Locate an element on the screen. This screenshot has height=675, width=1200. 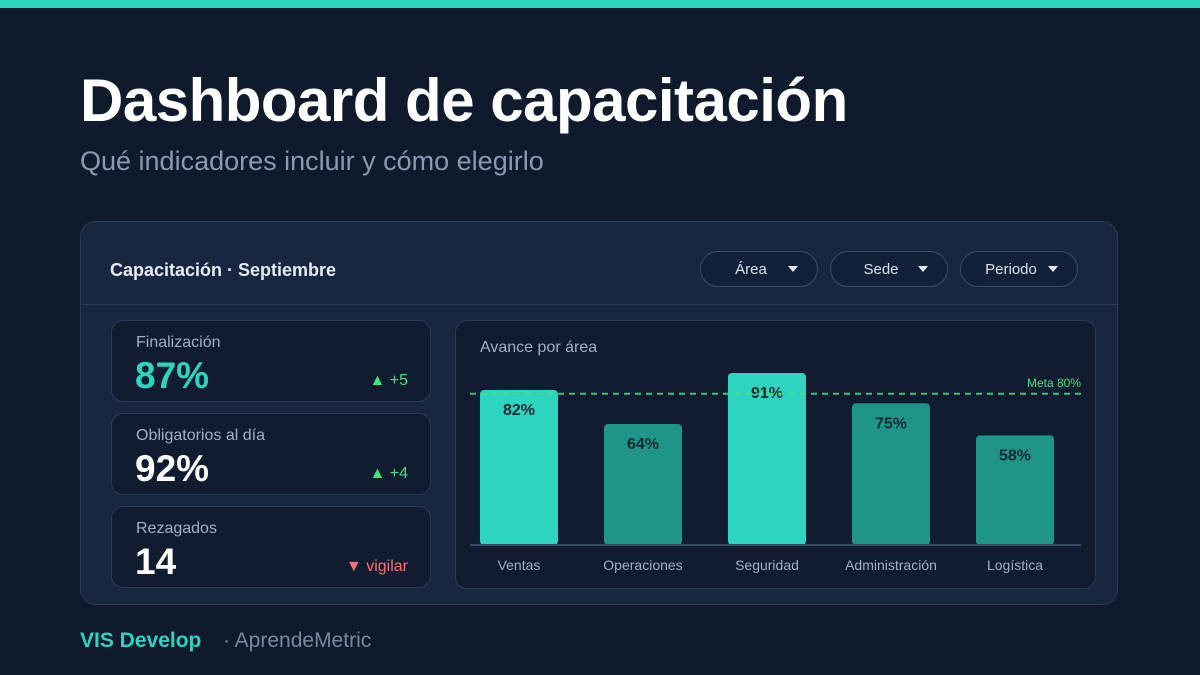
chart-title: Avance por área is located at coordinates (539, 347).